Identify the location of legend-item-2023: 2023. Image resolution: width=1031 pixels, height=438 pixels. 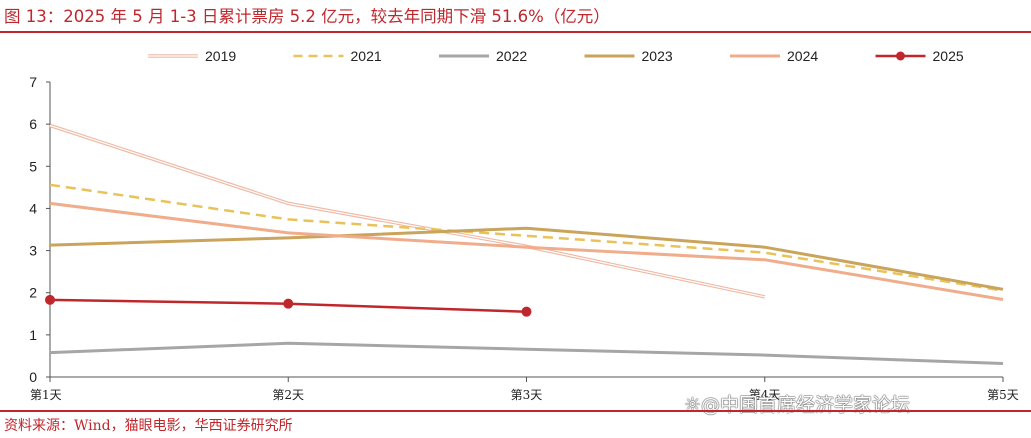
(628, 56).